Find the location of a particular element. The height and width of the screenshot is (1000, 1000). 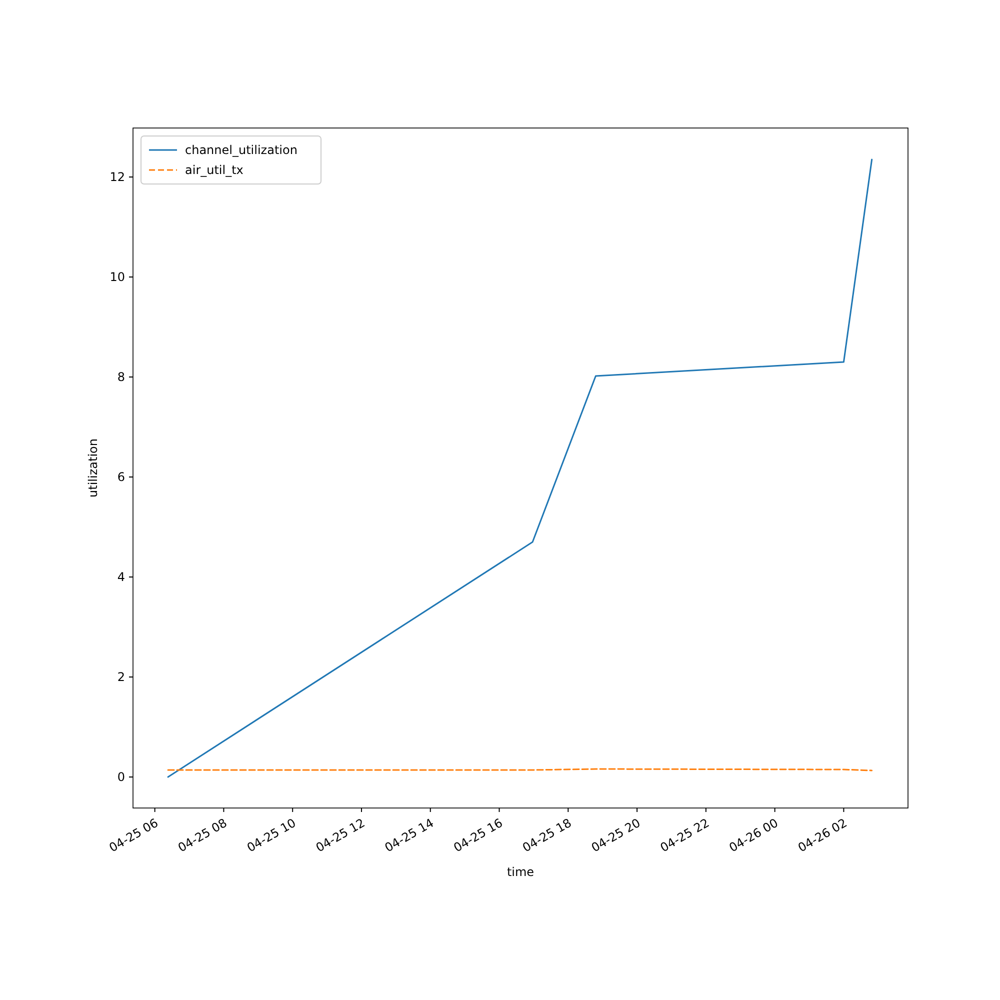

y-tick-label: 8 is located at coordinates (121, 377).